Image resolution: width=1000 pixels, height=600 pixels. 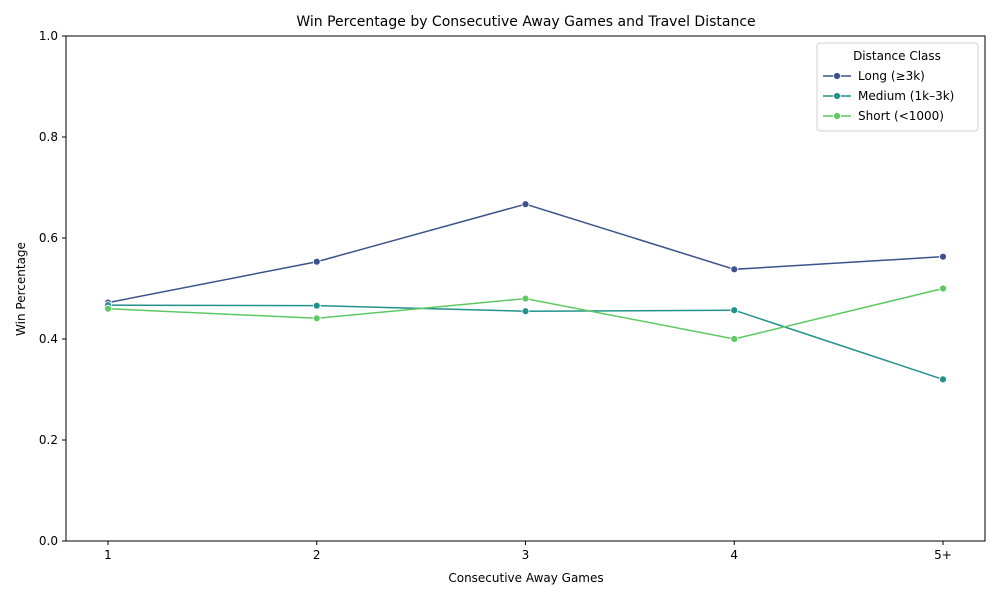 What do you see at coordinates (48, 137) in the screenshot?
I see `y-tick-label: 0.8` at bounding box center [48, 137].